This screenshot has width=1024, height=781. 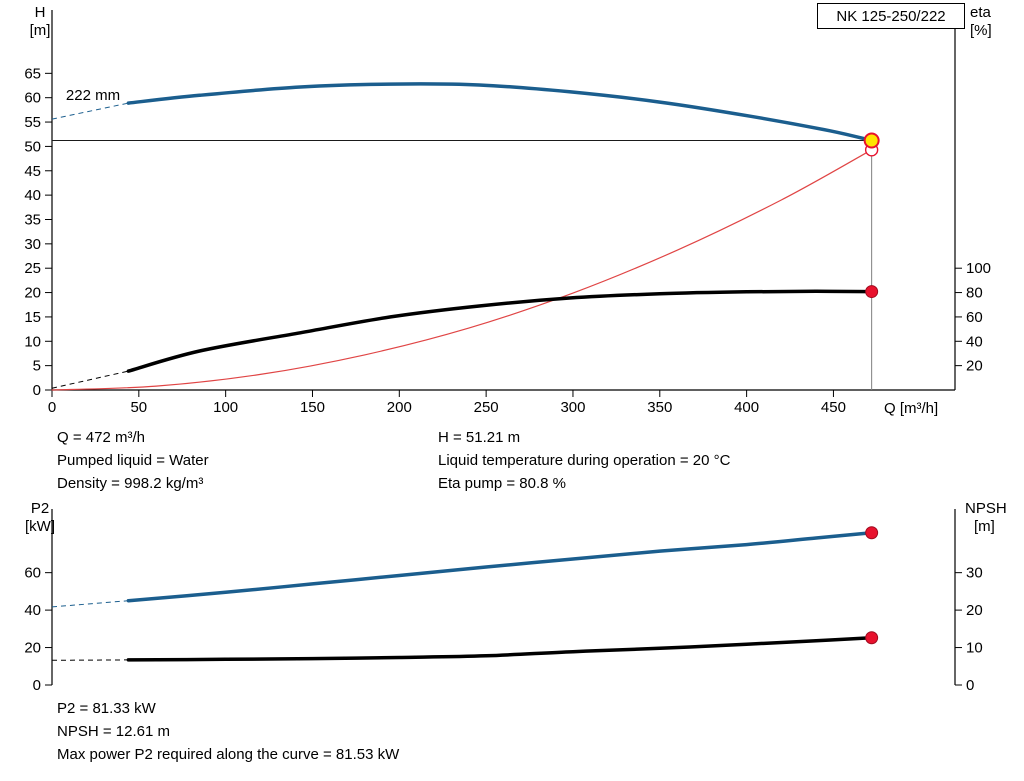 What do you see at coordinates (32, 122) in the screenshot?
I see `y-left-tick-label: 55` at bounding box center [32, 122].